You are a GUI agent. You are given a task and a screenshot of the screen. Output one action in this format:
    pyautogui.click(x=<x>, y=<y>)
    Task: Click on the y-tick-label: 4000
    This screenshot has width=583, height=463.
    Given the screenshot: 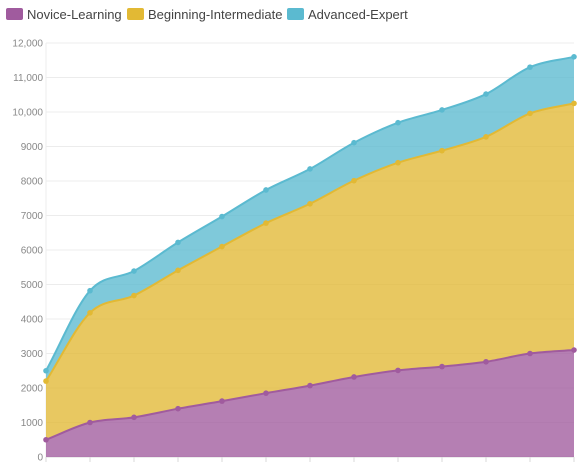 What is the action you would take?
    pyautogui.click(x=32, y=320)
    